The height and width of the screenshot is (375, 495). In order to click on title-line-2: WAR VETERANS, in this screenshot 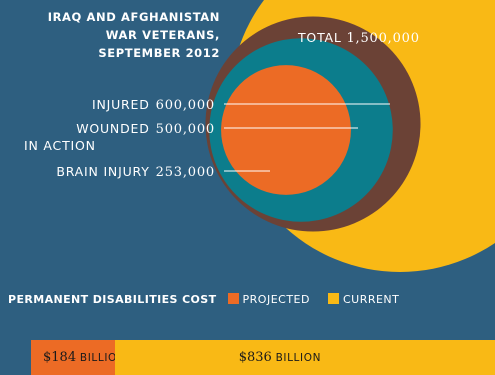, I will do `click(162, 35)`.